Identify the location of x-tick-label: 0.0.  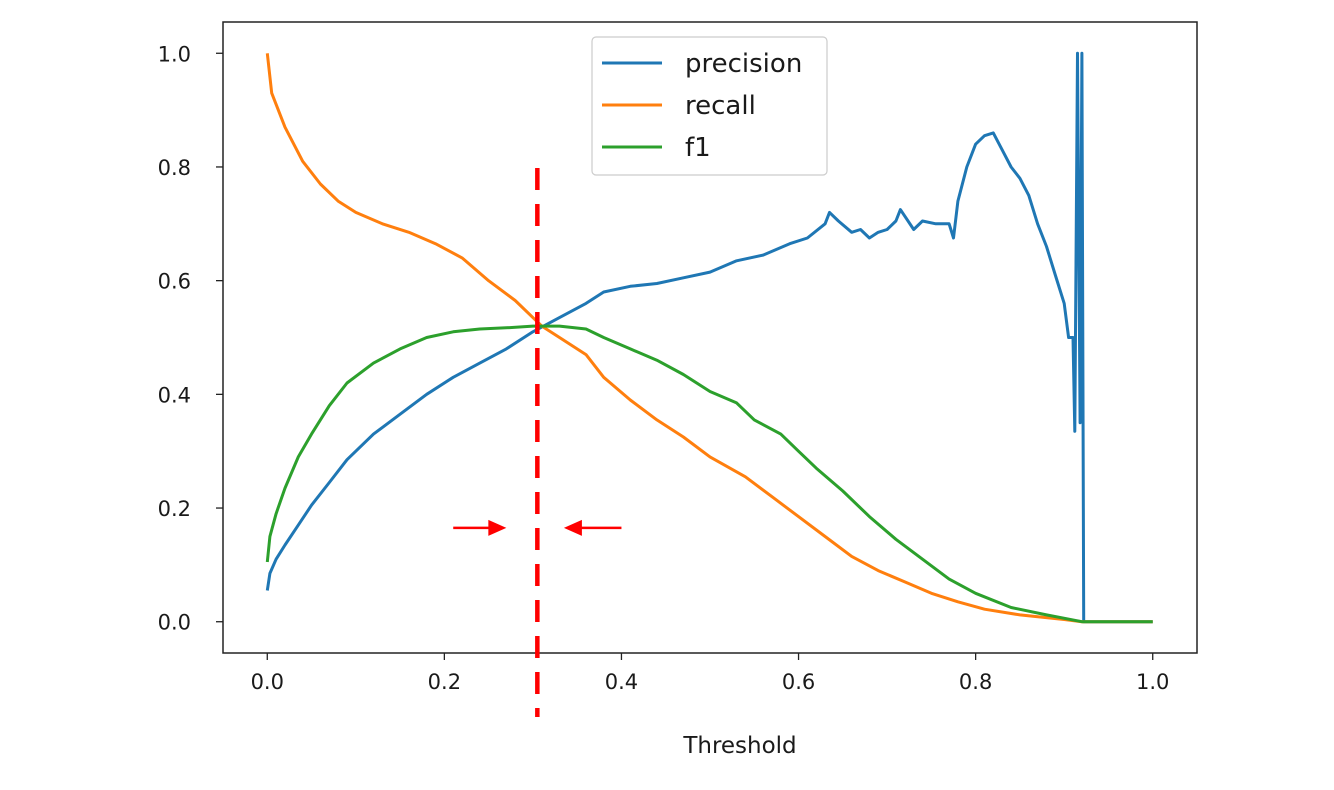
(267, 682).